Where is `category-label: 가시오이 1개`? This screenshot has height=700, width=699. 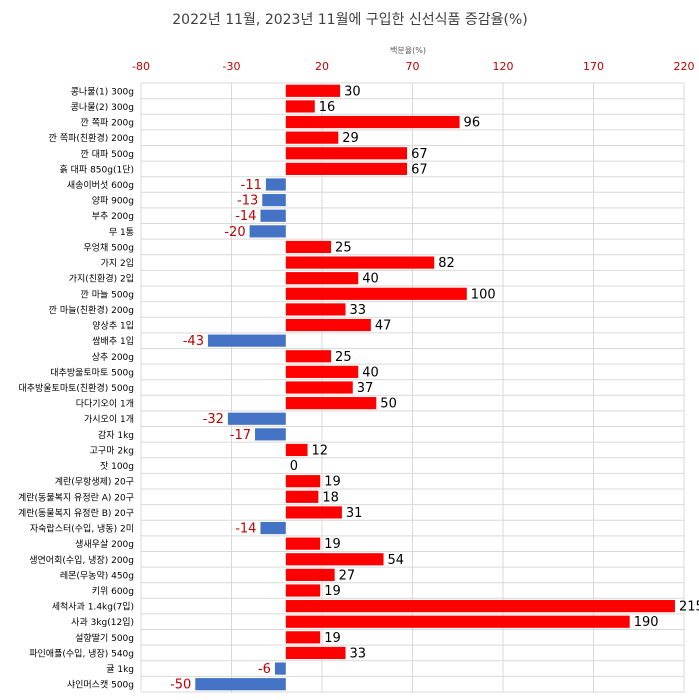 category-label: 가시오이 1개 is located at coordinates (109, 419).